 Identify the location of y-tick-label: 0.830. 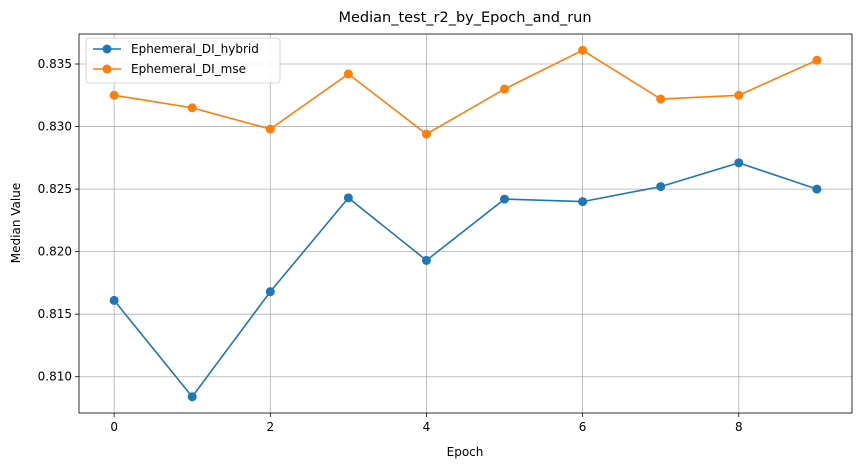
(55, 127).